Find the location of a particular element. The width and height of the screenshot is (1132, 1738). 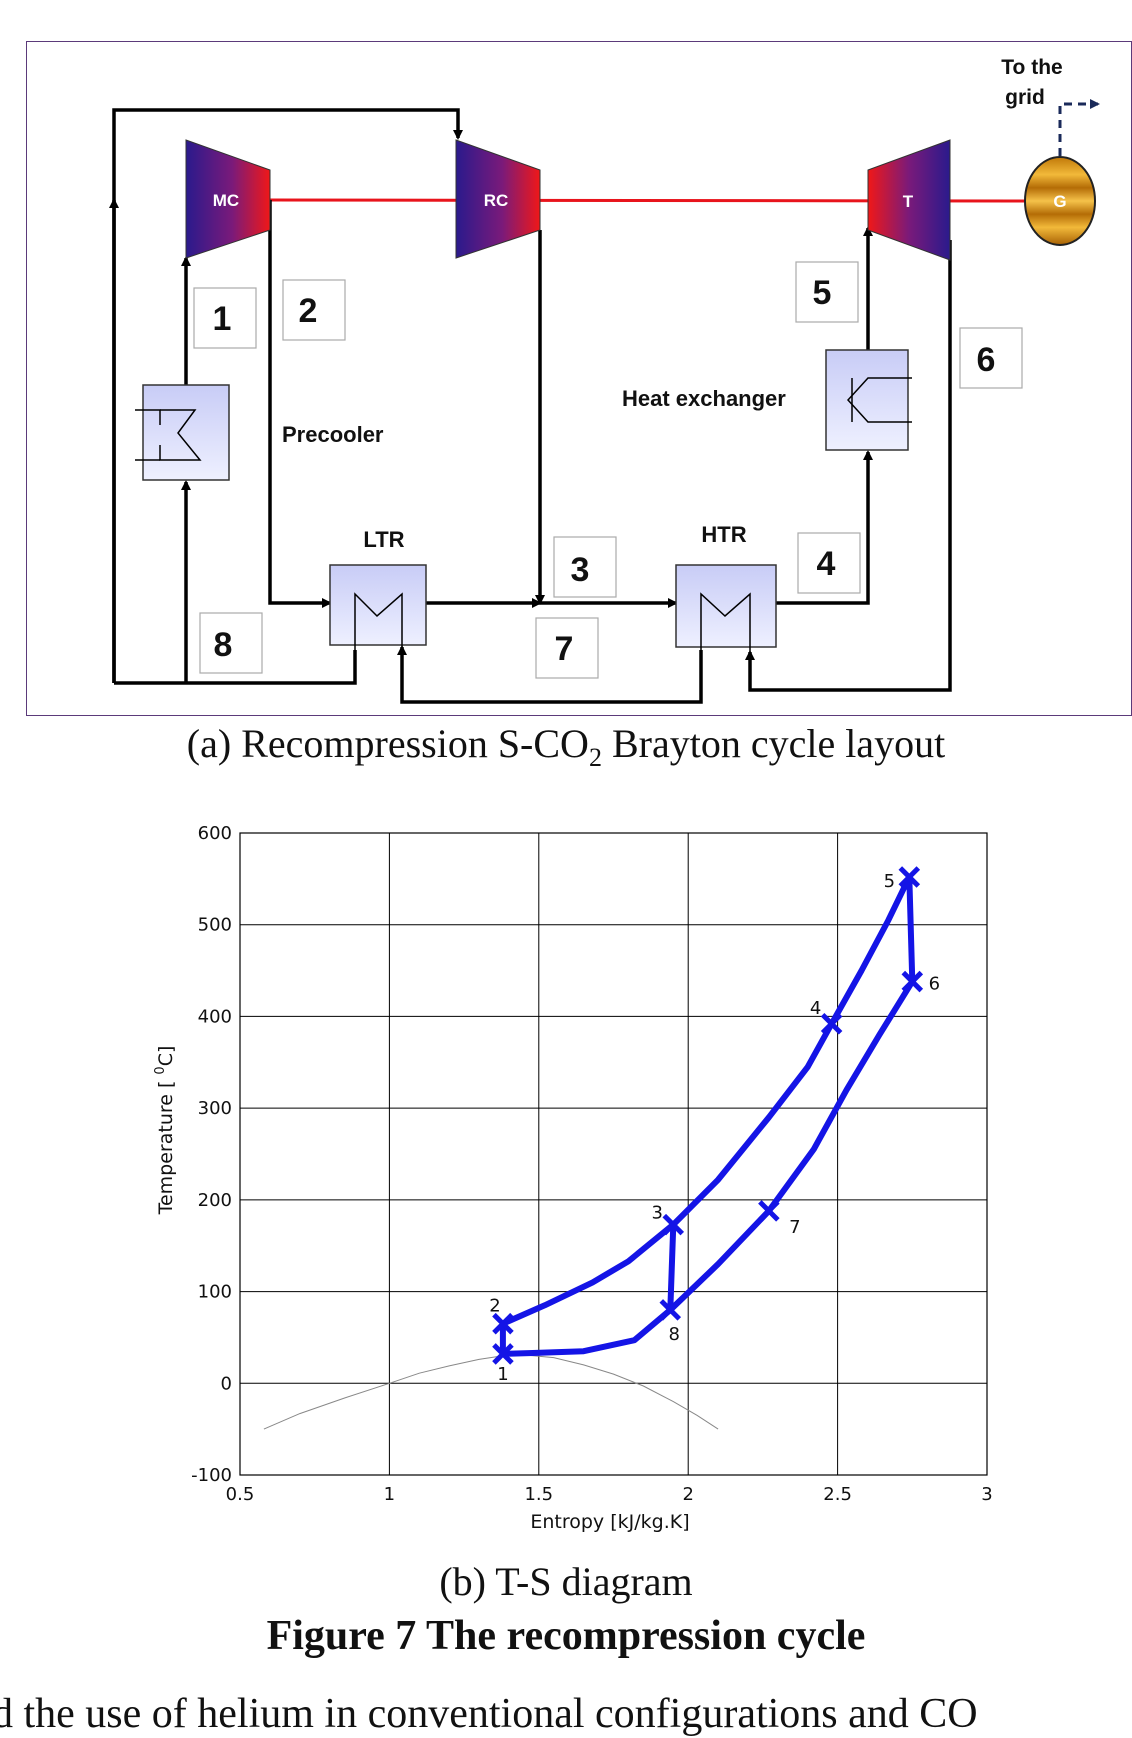

state-point-label: 2 is located at coordinates (494, 1306).